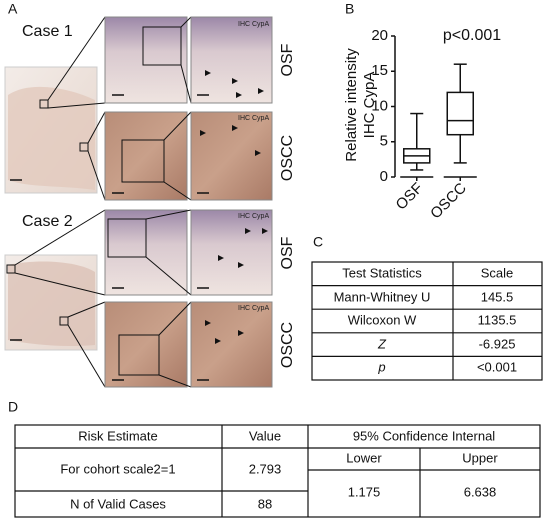  Describe the element at coordinates (318, 242) in the screenshot. I see `panel-label: C` at that location.